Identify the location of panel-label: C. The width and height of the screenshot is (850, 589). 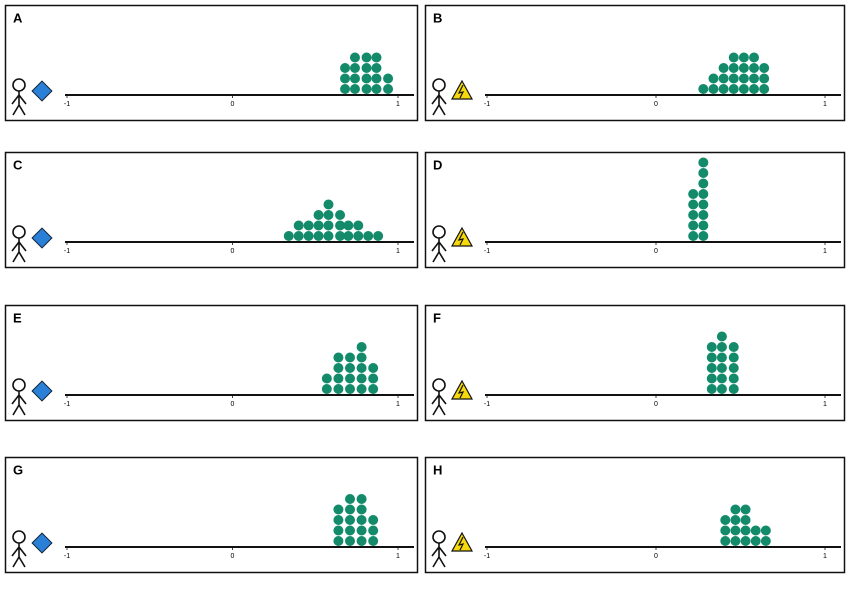
(18, 164).